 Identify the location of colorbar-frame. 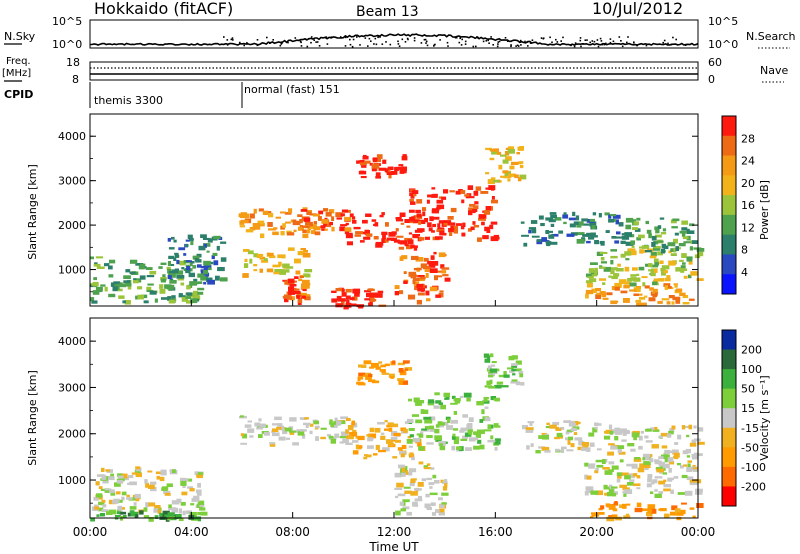
(729, 418).